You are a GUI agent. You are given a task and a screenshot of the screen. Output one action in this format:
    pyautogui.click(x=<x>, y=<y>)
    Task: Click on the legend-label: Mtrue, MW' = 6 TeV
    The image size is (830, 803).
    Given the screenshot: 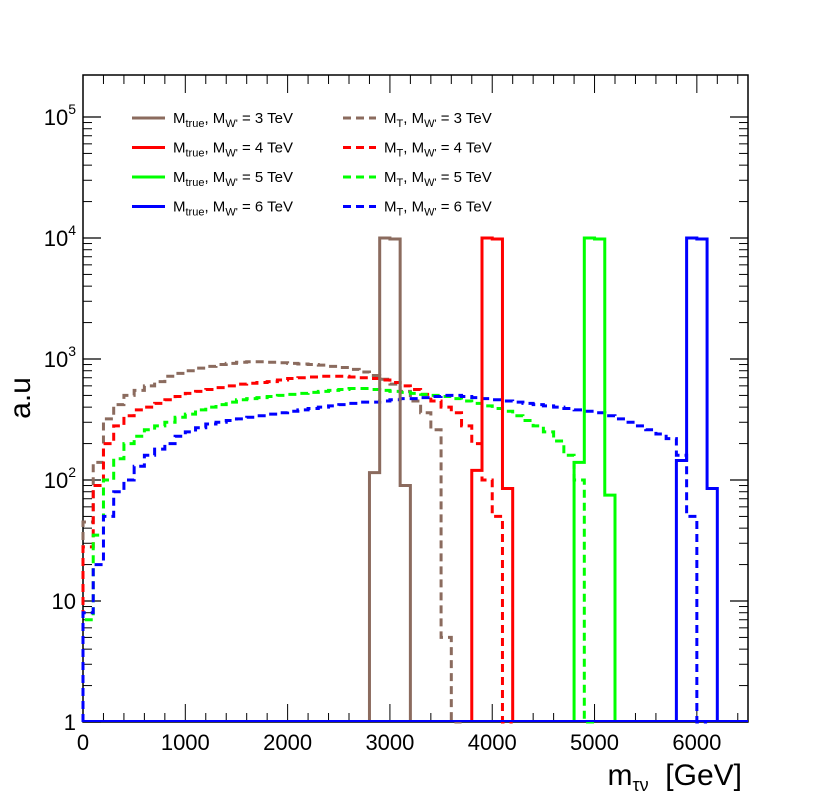 What is the action you would take?
    pyautogui.click(x=233, y=209)
    